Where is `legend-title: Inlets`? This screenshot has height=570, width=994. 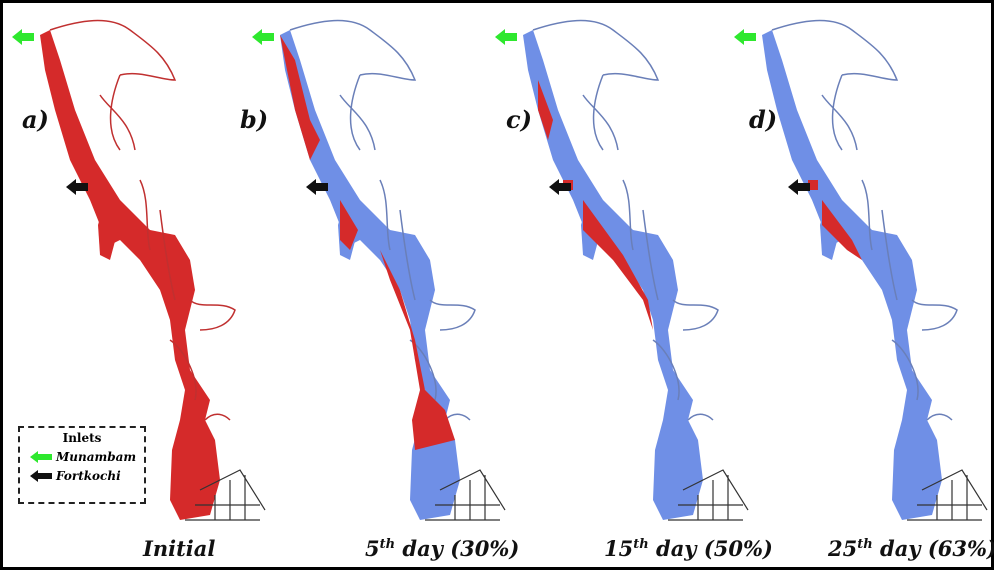
legend-title: Inlets is located at coordinates (82, 438).